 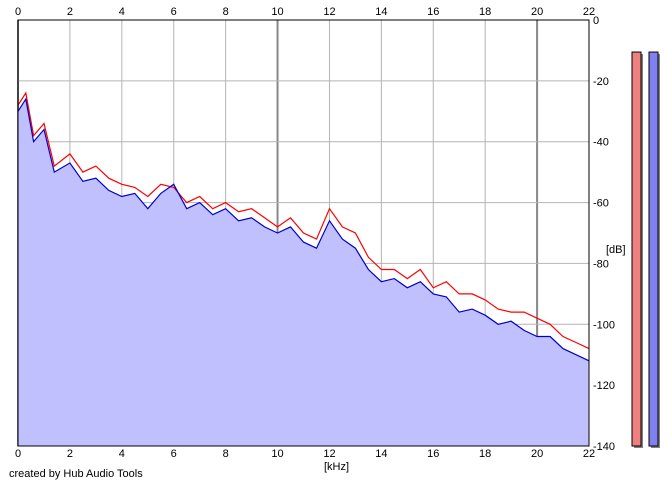 I want to click on y-tick-label: 0, so click(x=596, y=21).